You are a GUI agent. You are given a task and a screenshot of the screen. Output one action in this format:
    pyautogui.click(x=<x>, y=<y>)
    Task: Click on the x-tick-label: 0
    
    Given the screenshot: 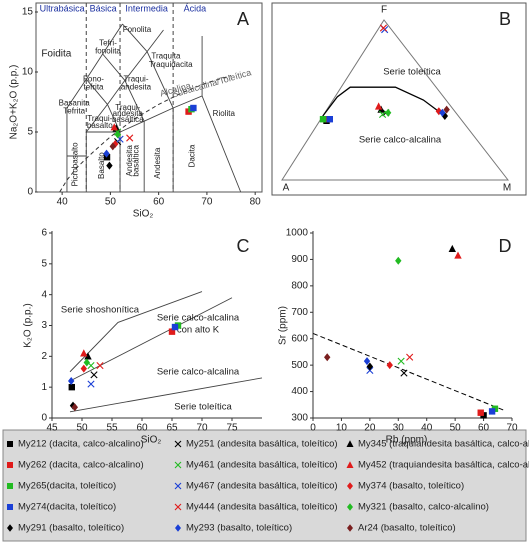 What is the action you would take?
    pyautogui.click(x=313, y=428)
    